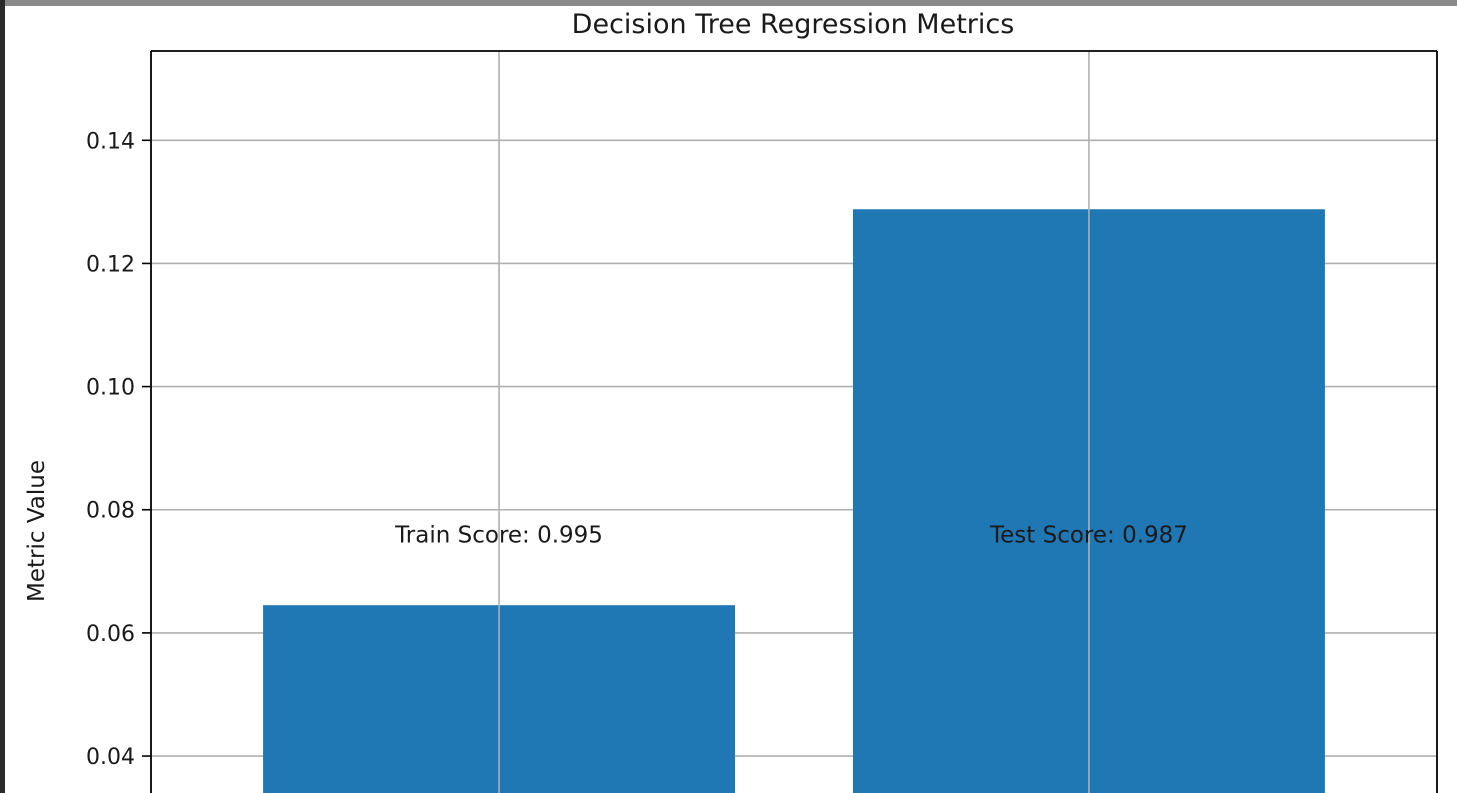  I want to click on y-tick-label: 0.08, so click(110, 511).